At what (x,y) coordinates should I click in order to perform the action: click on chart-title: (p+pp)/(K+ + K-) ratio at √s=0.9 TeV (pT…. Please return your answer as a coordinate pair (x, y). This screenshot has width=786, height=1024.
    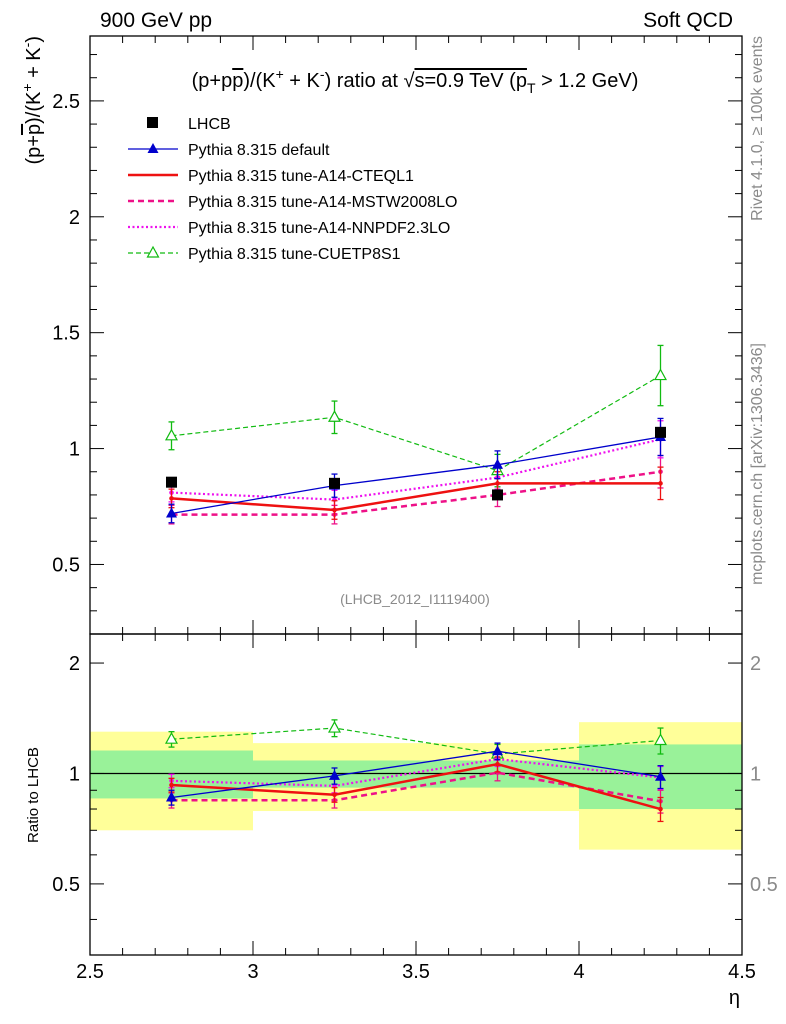
    Looking at the image, I should click on (415, 81).